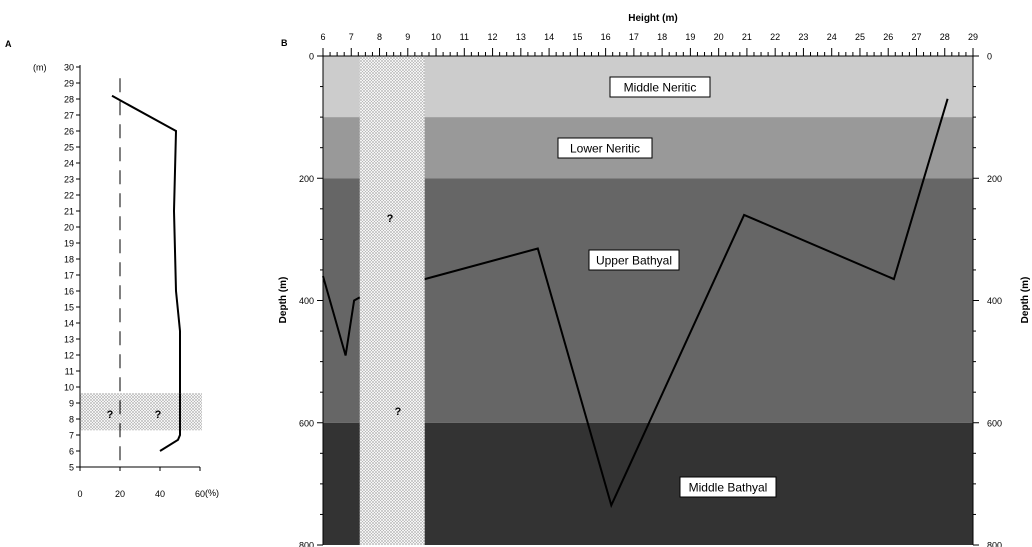 The image size is (1032, 547). What do you see at coordinates (71, 436) in the screenshot?
I see `y-tick-label: 7` at bounding box center [71, 436].